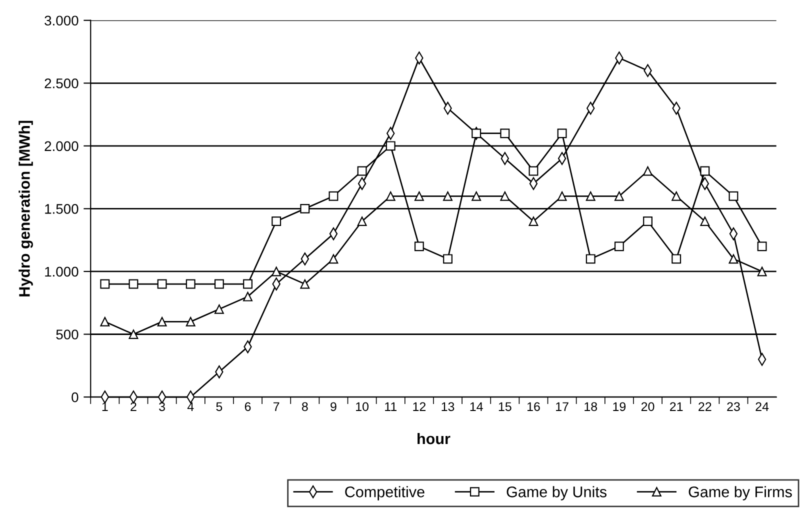 This screenshot has height=509, width=802. Describe the element at coordinates (419, 406) in the screenshot. I see `x-tick-label: 12` at that location.